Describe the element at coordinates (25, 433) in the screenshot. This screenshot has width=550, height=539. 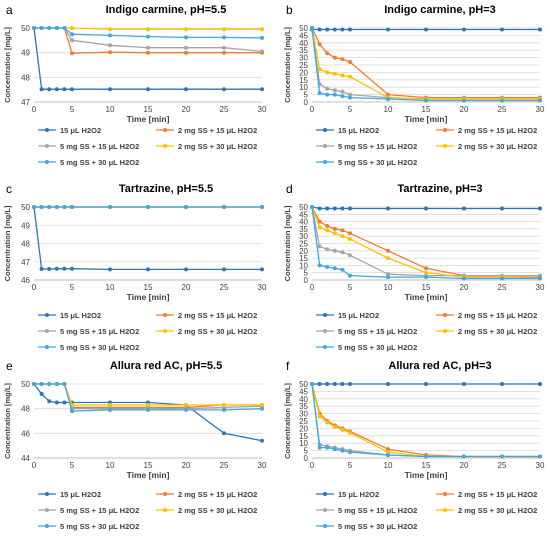
I see `y-tick-label: 46` at that location.